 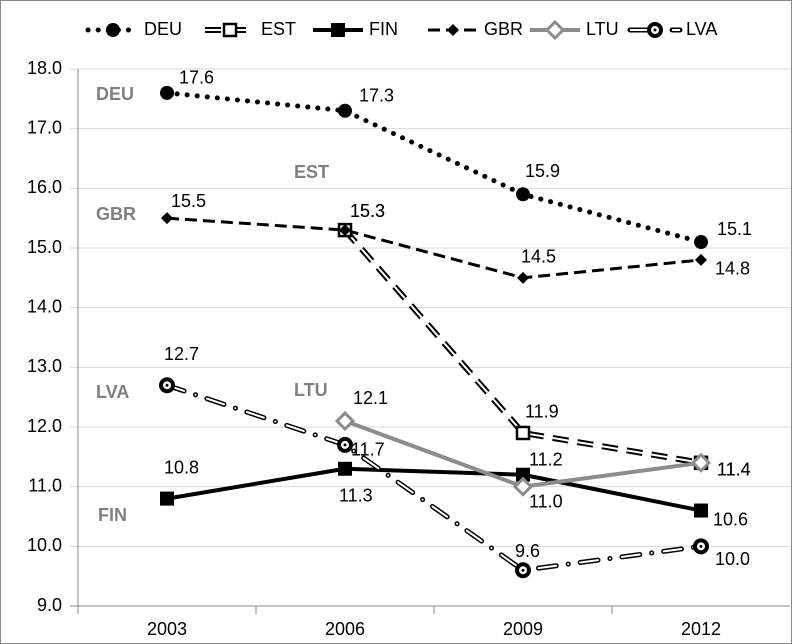 I want to click on x-tick-label: 2009, so click(x=523, y=629).